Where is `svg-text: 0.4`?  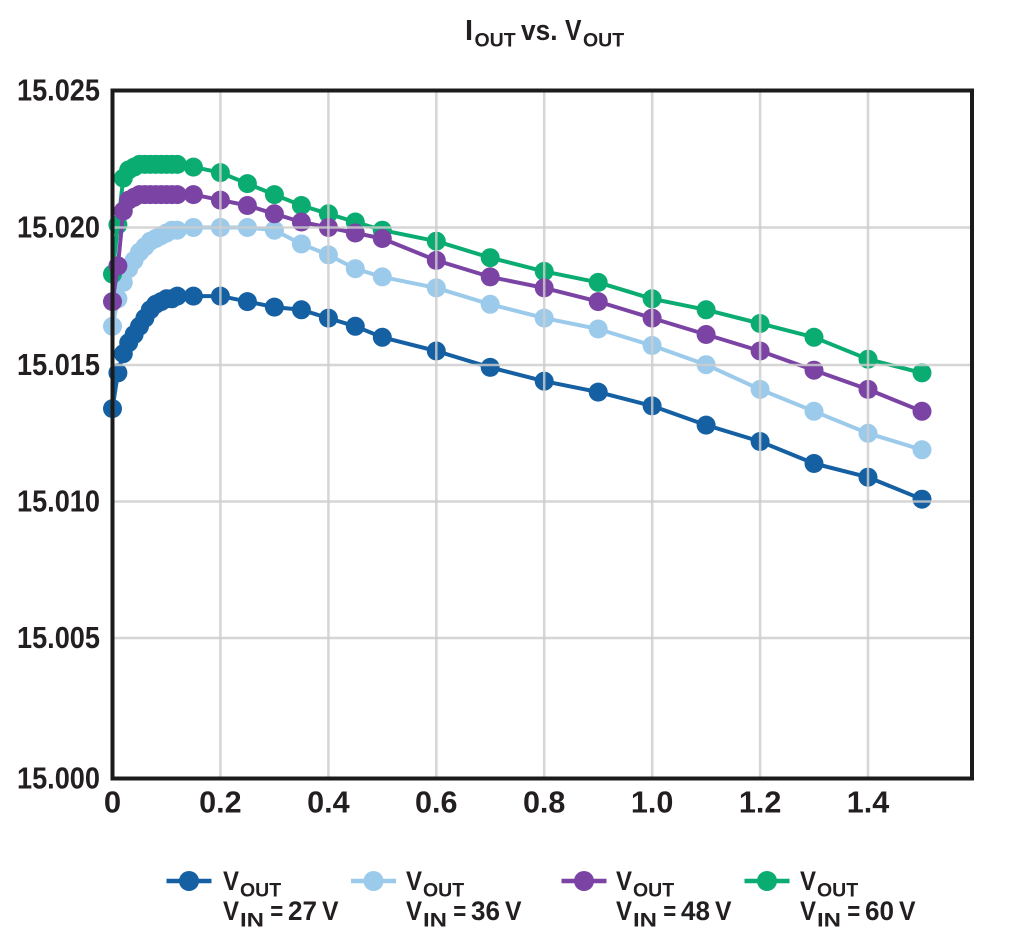 svg-text: 0.4 is located at coordinates (328, 802).